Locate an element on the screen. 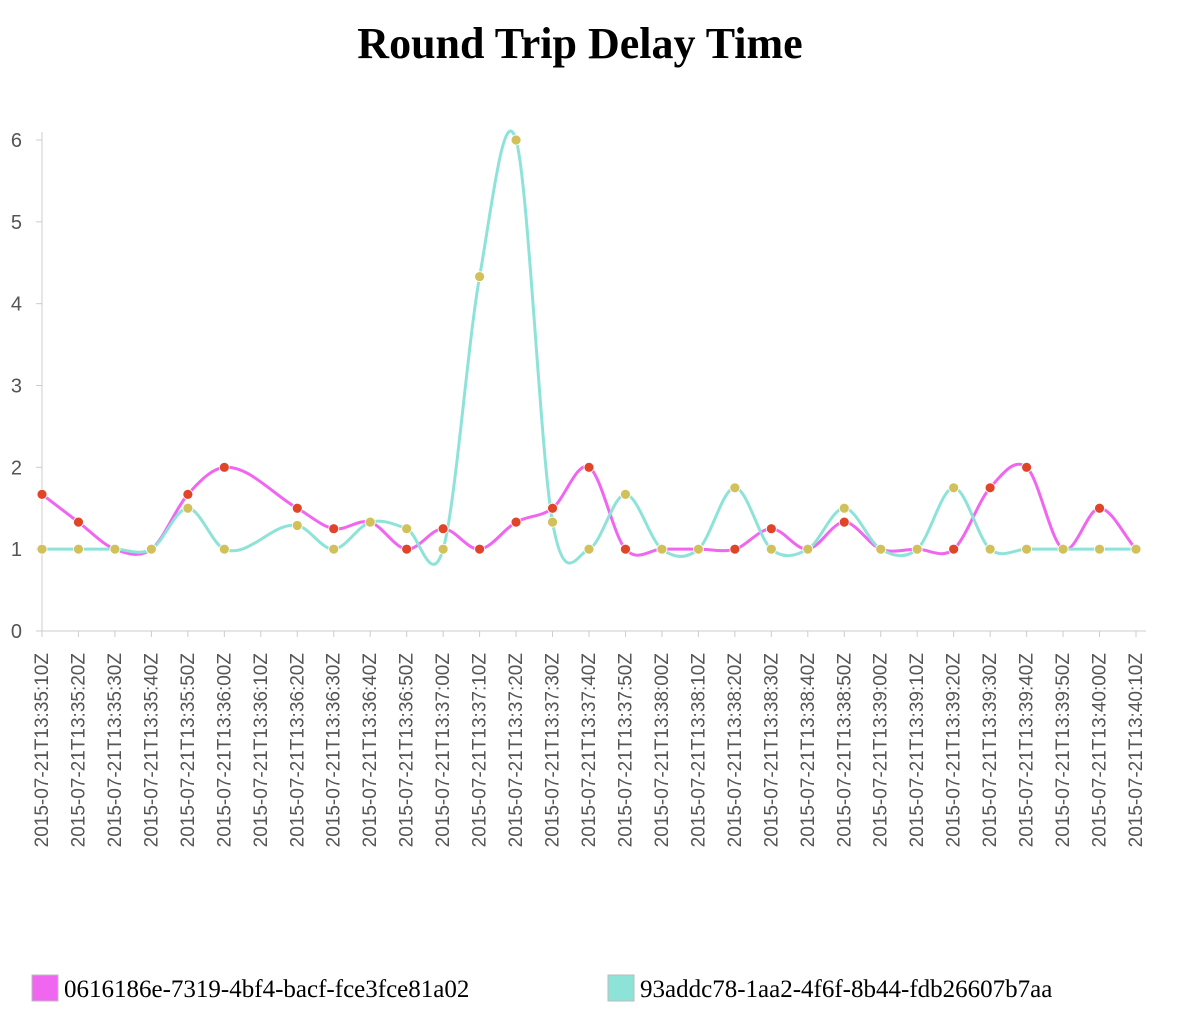  chart-title: Round Trip Delay Time is located at coordinates (580, 43).